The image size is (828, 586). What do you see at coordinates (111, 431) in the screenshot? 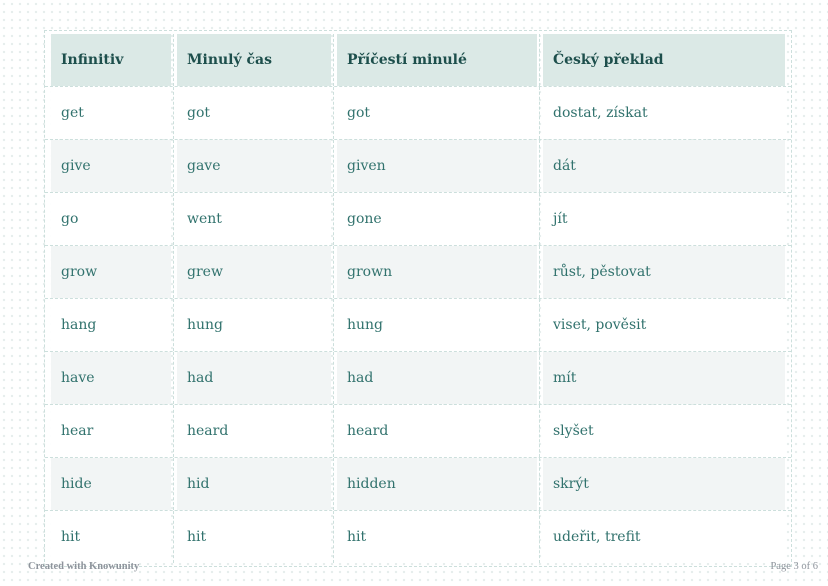
I see `table-cell: hear` at bounding box center [111, 431].